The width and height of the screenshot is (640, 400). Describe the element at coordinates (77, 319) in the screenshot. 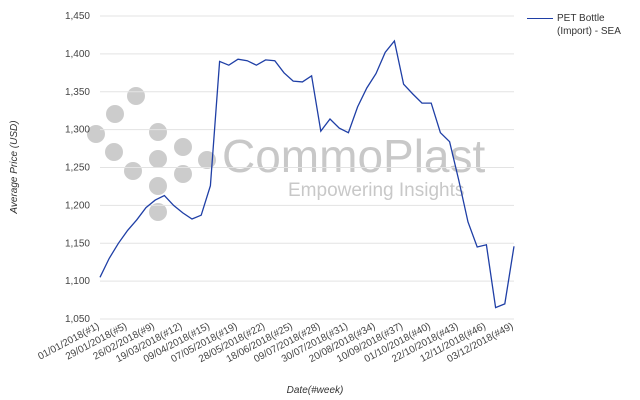

I see `y-tick-label: 1,050` at that location.